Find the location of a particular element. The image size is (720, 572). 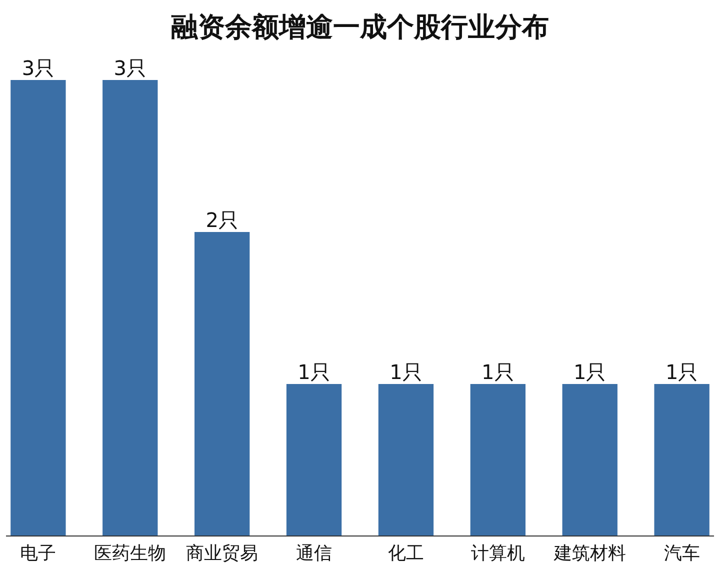

x-tick-label: 建筑材料 is located at coordinates (589, 552).